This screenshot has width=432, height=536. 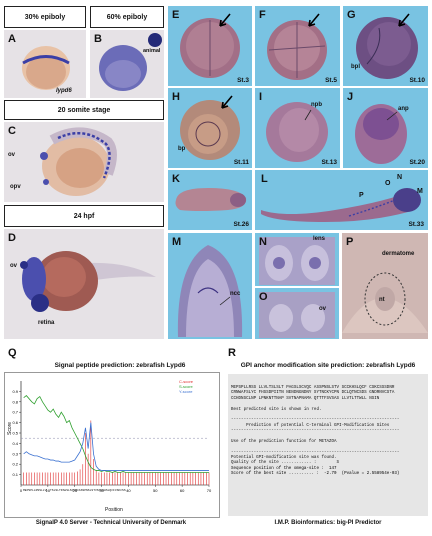 What do you see at coordinates (243, 80) in the screenshot?
I see `stage-label: St.3` at bounding box center [243, 80].